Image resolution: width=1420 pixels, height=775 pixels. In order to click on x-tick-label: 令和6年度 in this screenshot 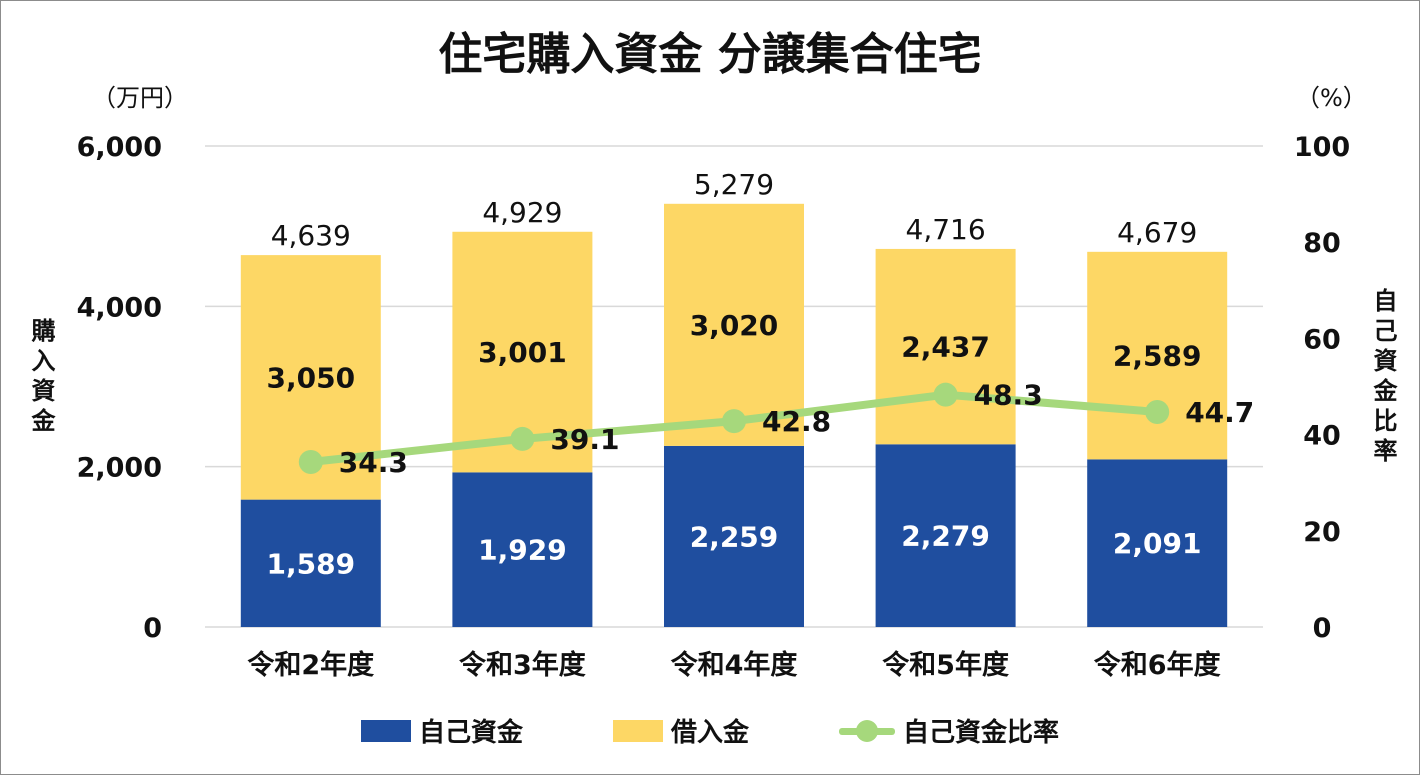, I will do `click(1157, 665)`.